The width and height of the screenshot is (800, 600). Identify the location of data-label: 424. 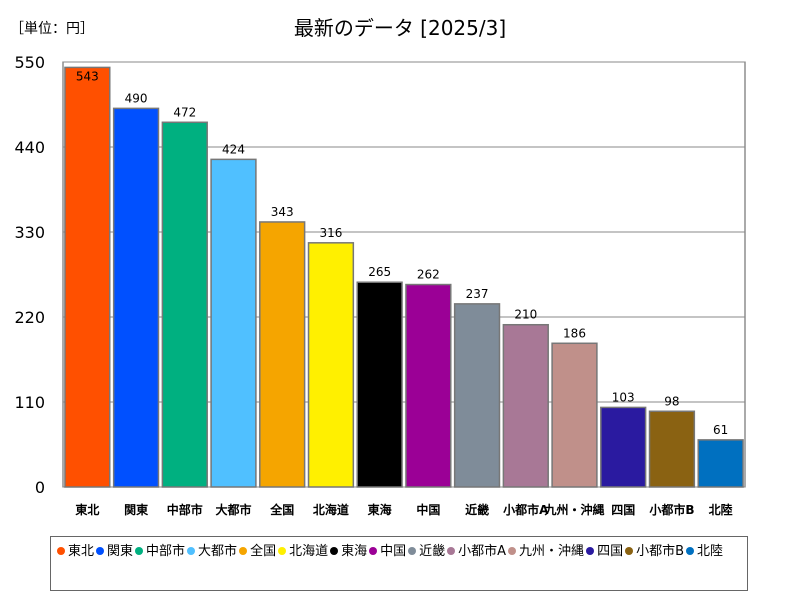
(233, 149).